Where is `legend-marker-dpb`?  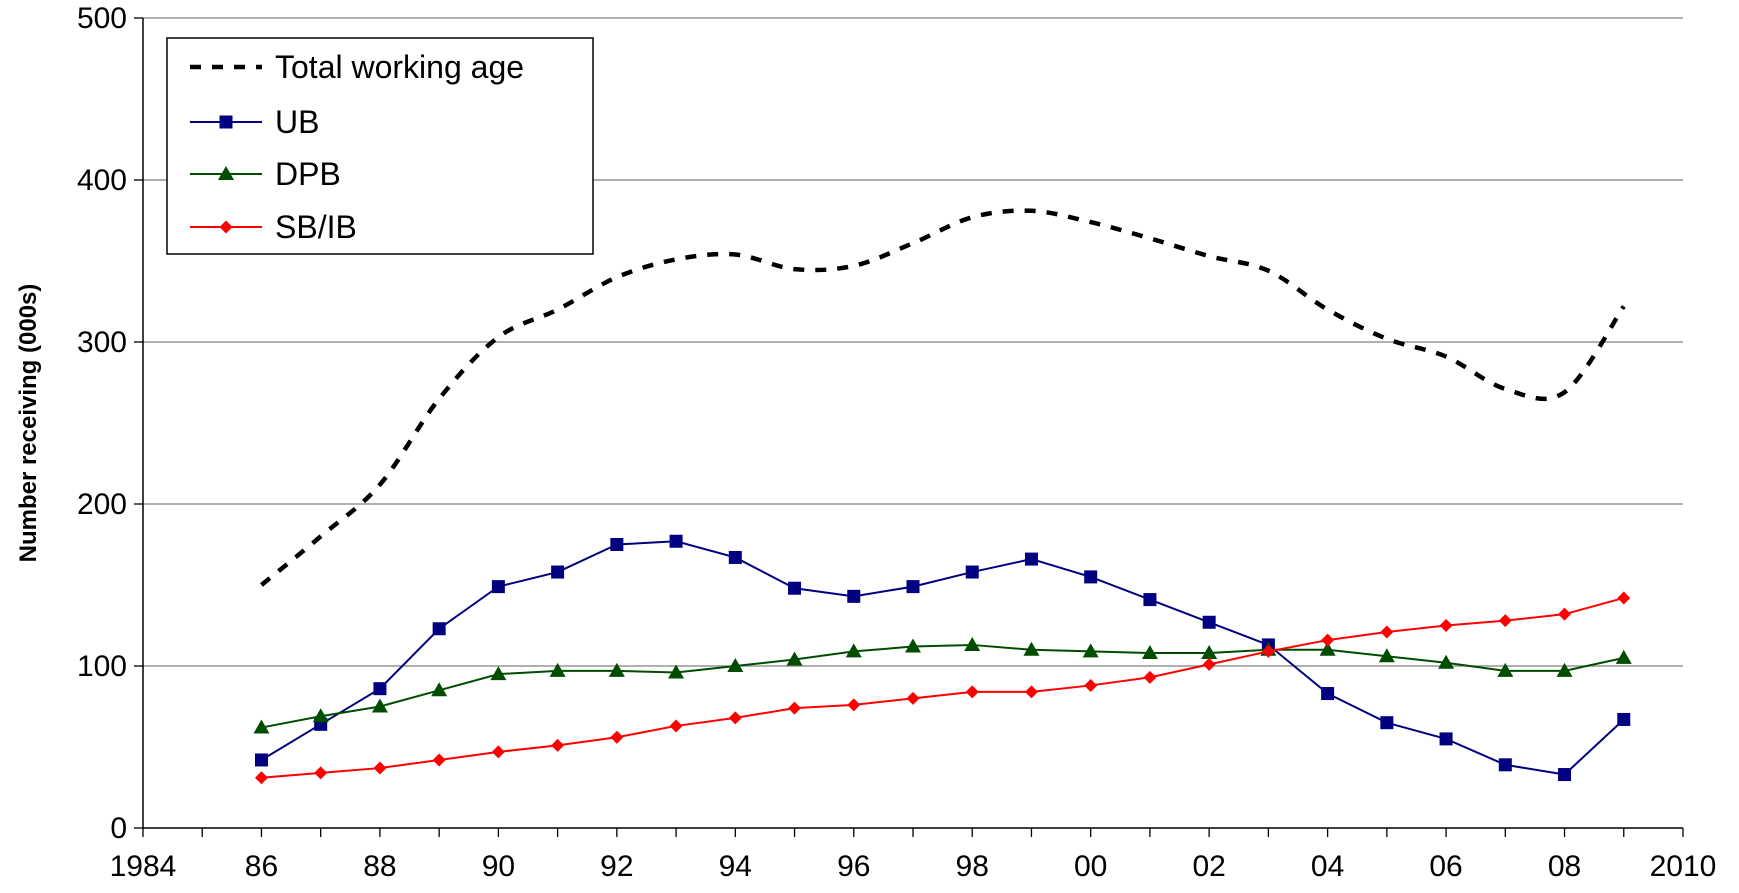
legend-marker-dpb is located at coordinates (226, 173).